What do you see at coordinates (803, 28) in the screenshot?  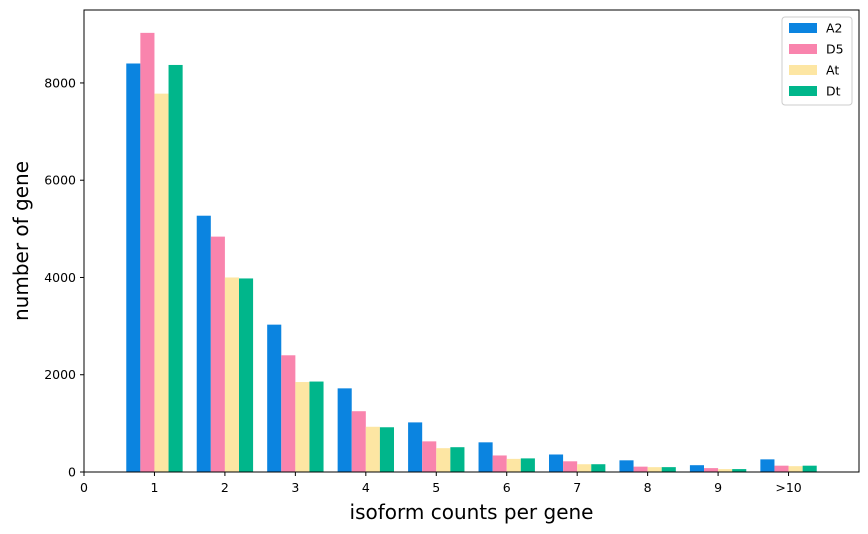 I see `legend-swatch-a2` at bounding box center [803, 28].